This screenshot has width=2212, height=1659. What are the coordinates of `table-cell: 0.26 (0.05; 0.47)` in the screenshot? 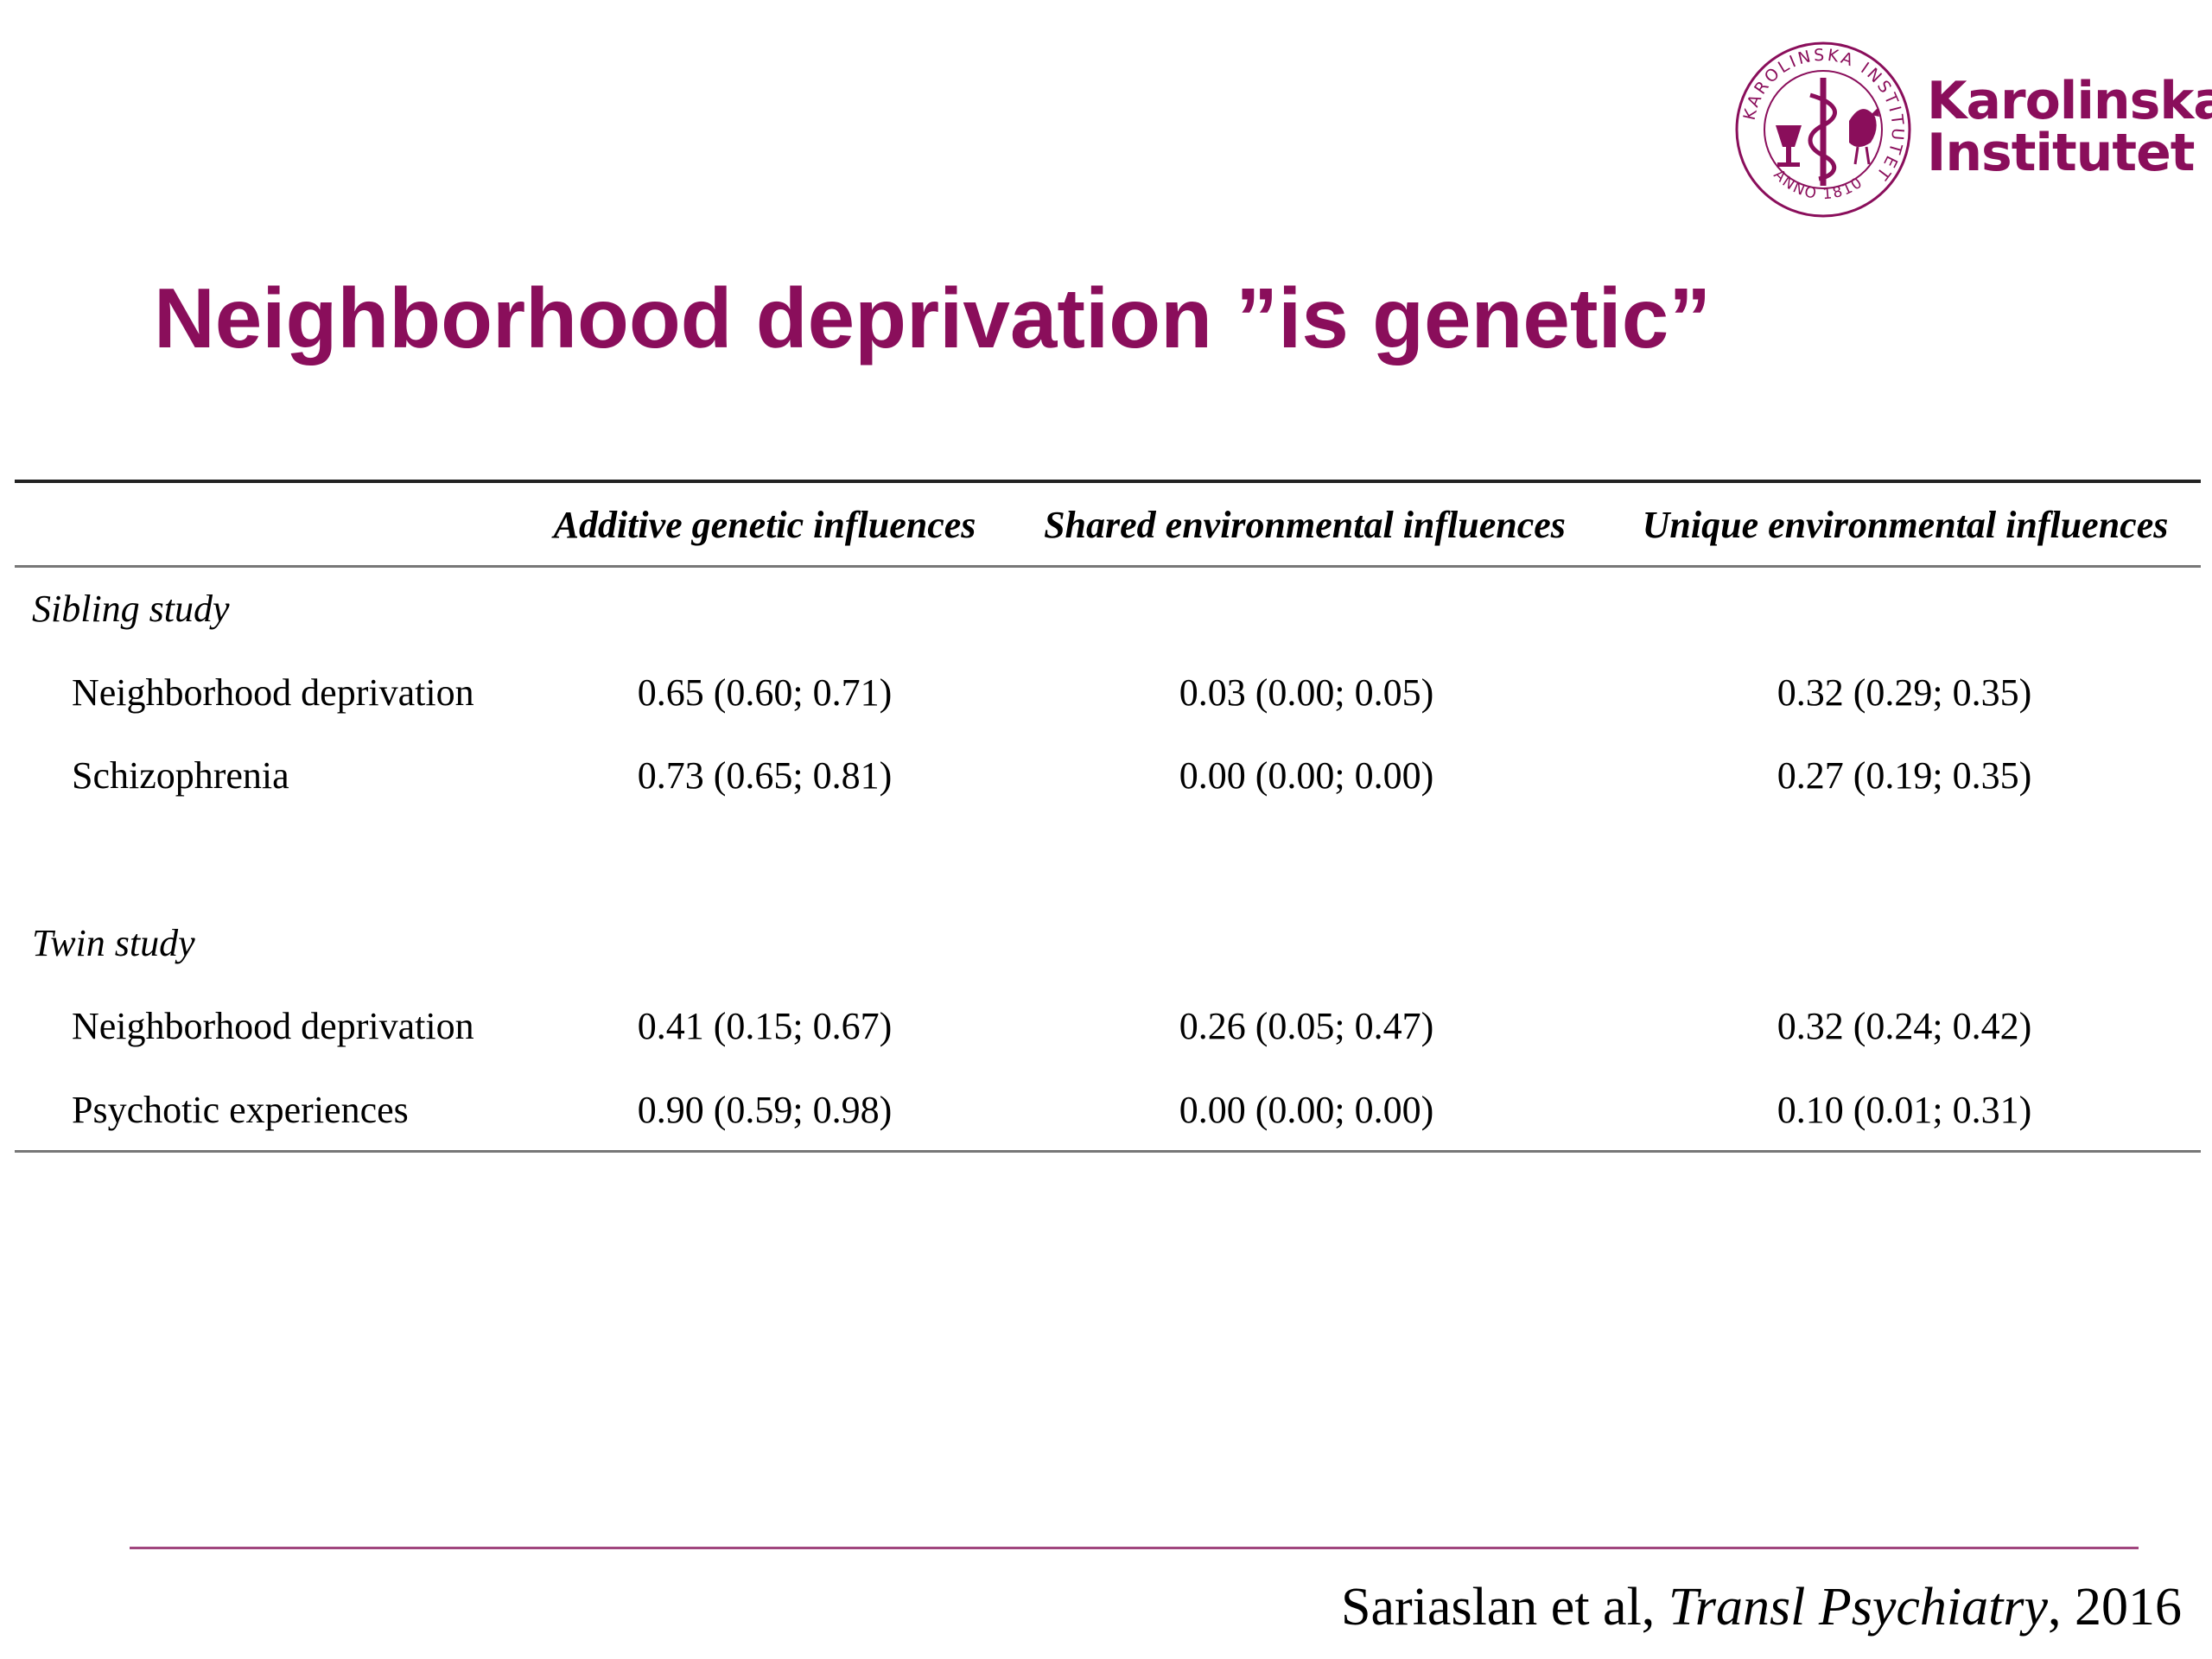 It's located at (1306, 1026).